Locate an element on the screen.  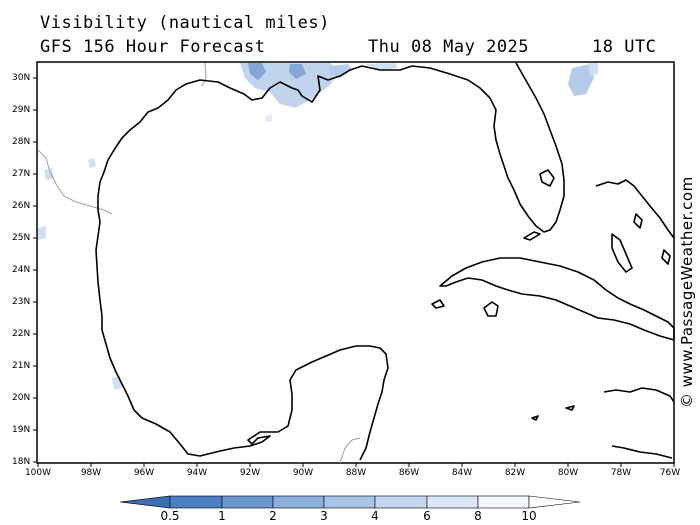
colorbar-label: 4 is located at coordinates (375, 516).